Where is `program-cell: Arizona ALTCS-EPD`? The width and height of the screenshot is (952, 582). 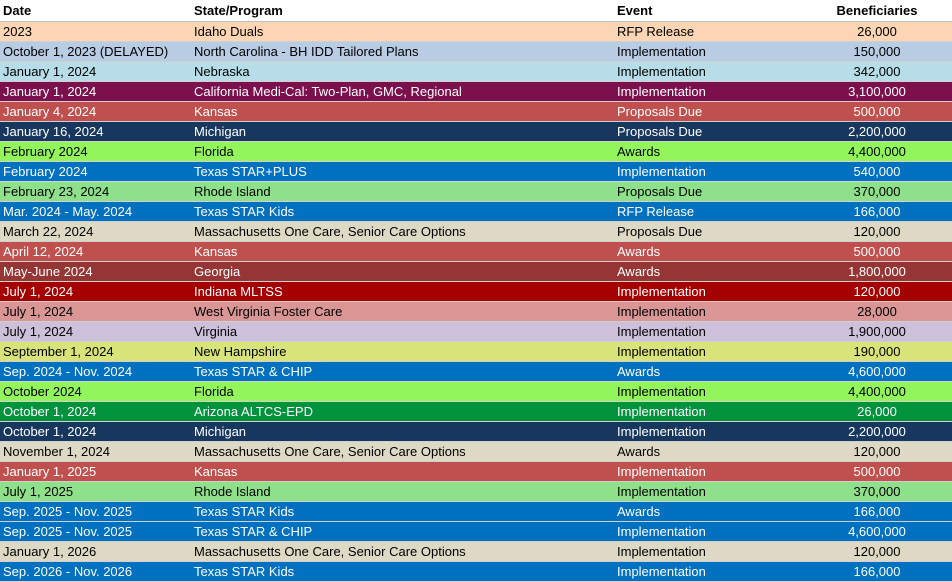
program-cell: Arizona ALTCS-EPD is located at coordinates (253, 411).